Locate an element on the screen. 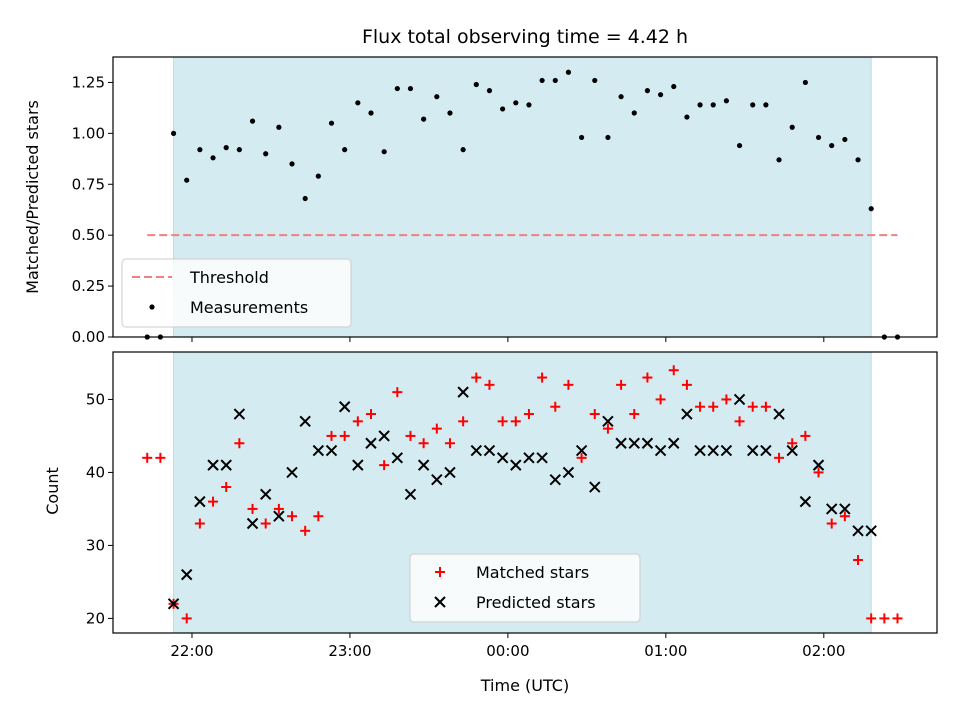 This screenshot has width=960, height=720. legend: Threshold Measurements is located at coordinates (236, 293).